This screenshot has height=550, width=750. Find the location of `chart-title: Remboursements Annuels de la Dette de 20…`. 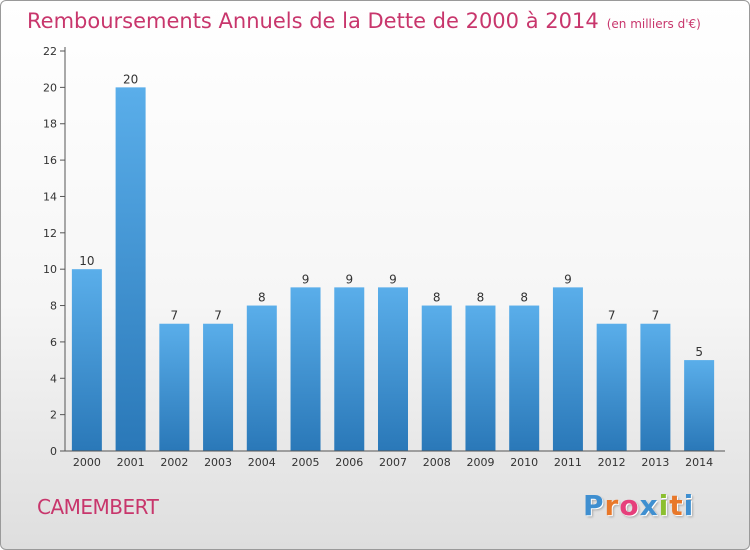

chart-title: Remboursements Annuels de la Dette de 20… is located at coordinates (364, 21).